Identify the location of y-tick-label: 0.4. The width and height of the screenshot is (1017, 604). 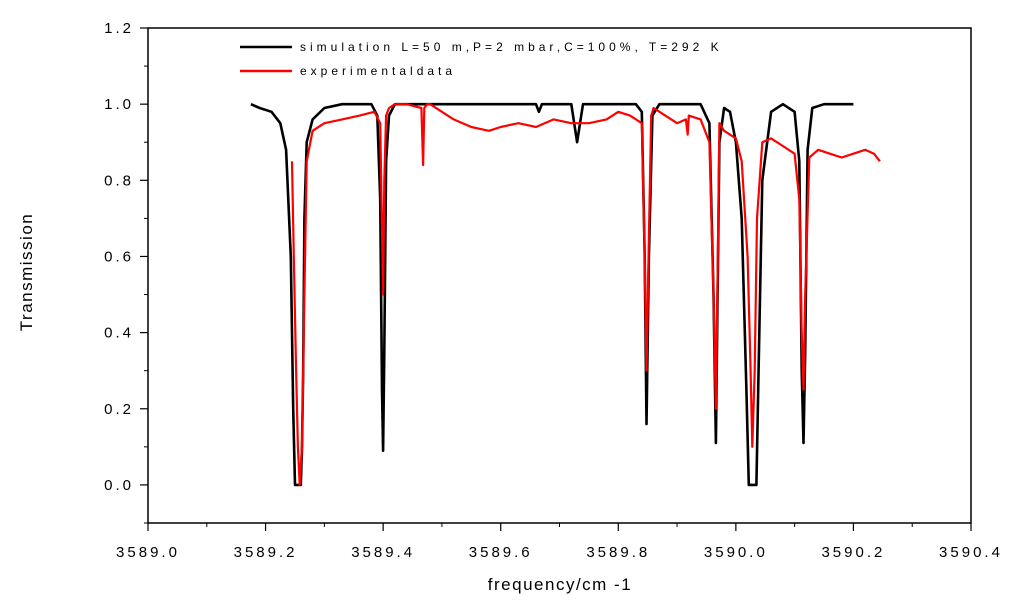
(119, 333).